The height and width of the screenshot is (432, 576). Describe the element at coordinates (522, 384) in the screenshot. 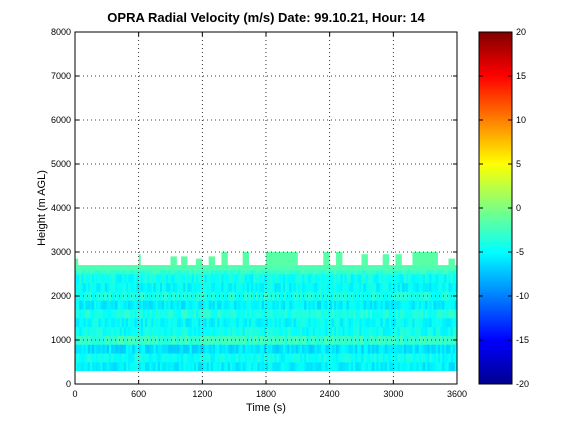

I see `colorbar-tick-label: -20` at that location.